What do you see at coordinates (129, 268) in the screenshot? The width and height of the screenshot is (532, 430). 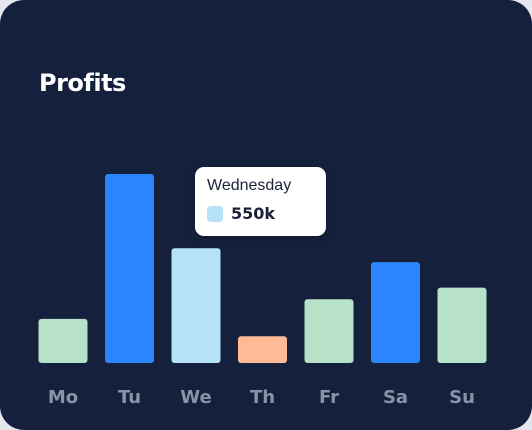 I see `bar-tu` at bounding box center [129, 268].